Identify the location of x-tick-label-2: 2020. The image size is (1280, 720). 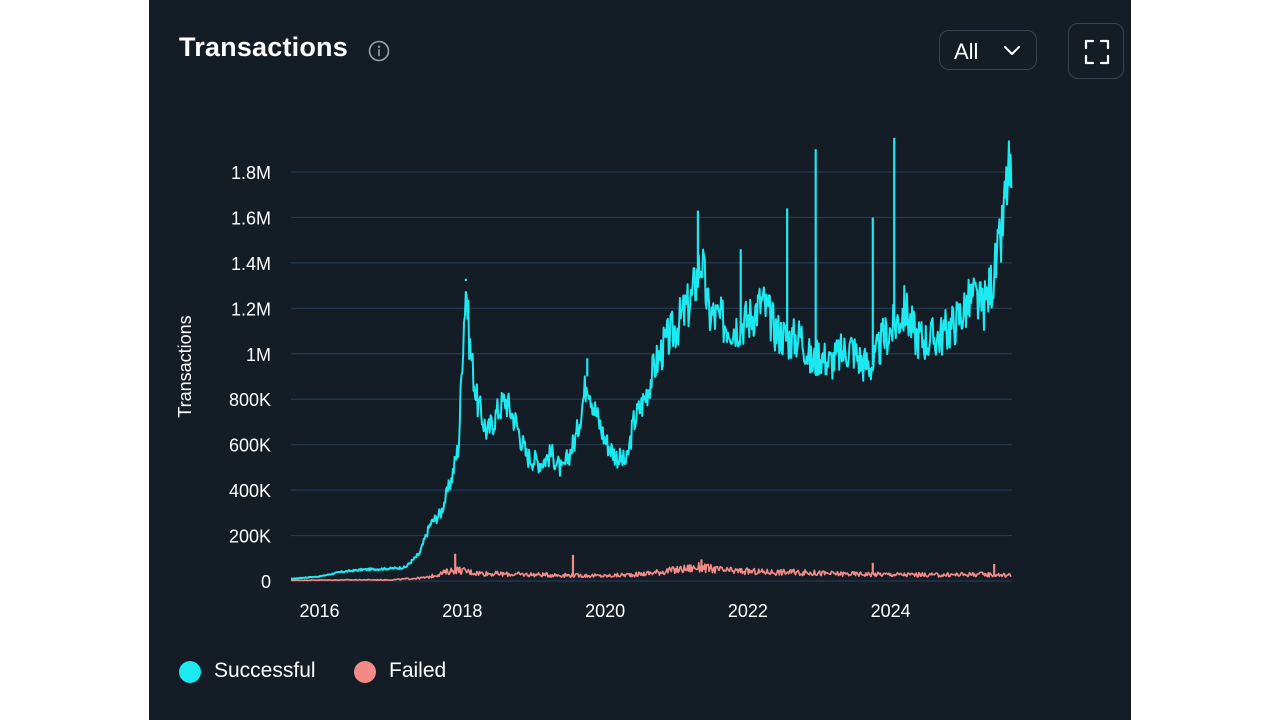
(605, 611).